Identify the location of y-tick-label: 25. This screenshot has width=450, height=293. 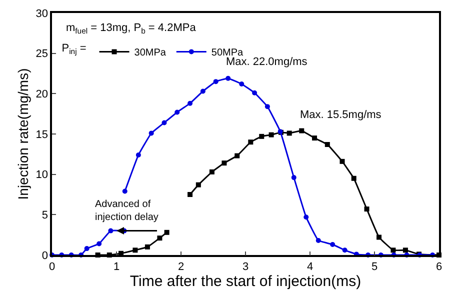
(42, 54).